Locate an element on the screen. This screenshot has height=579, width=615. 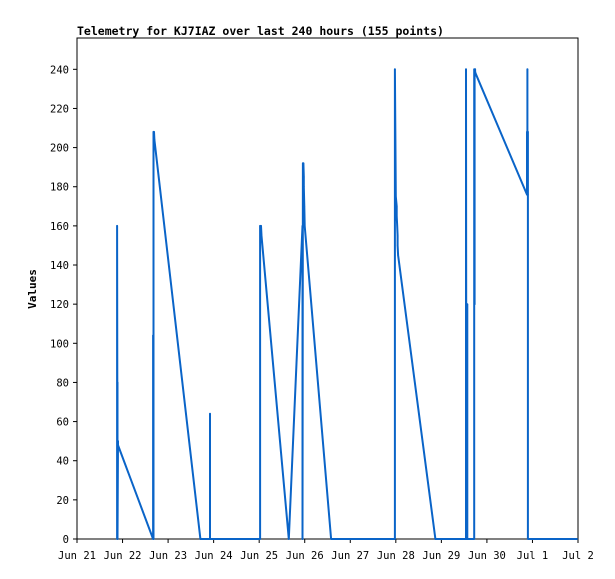
y-tick-label: 100 is located at coordinates (59, 344).